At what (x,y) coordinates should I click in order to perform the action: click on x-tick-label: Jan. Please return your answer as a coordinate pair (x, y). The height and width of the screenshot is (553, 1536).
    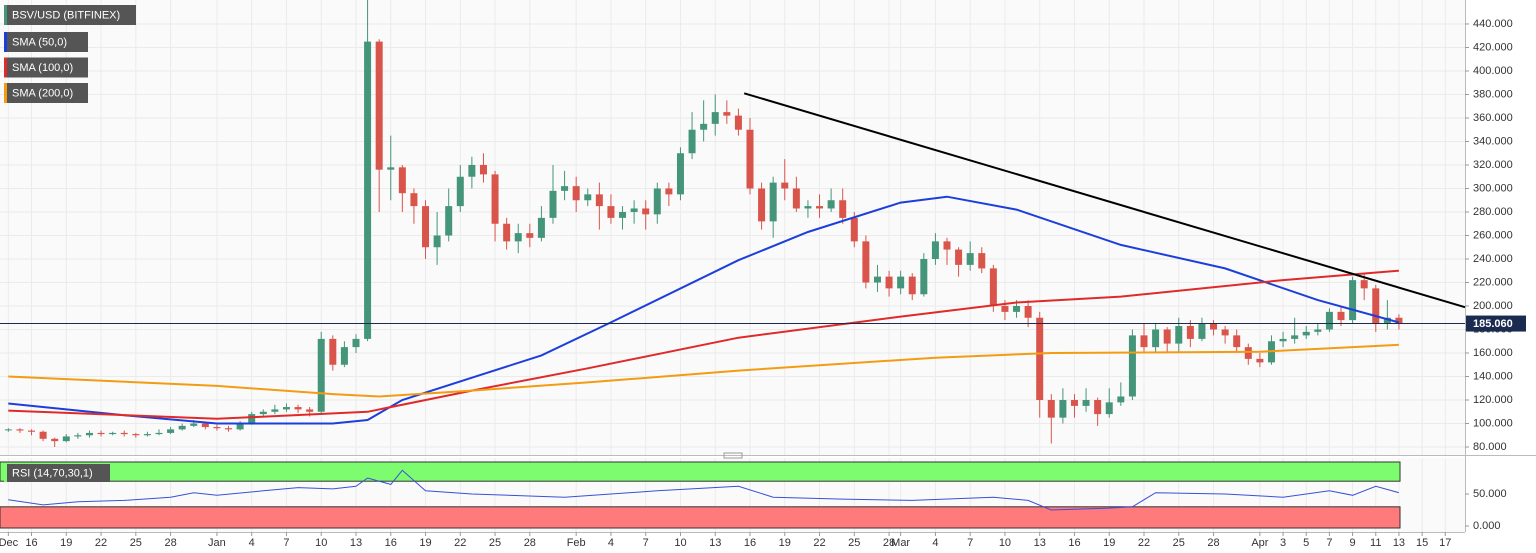
    Looking at the image, I should click on (217, 543).